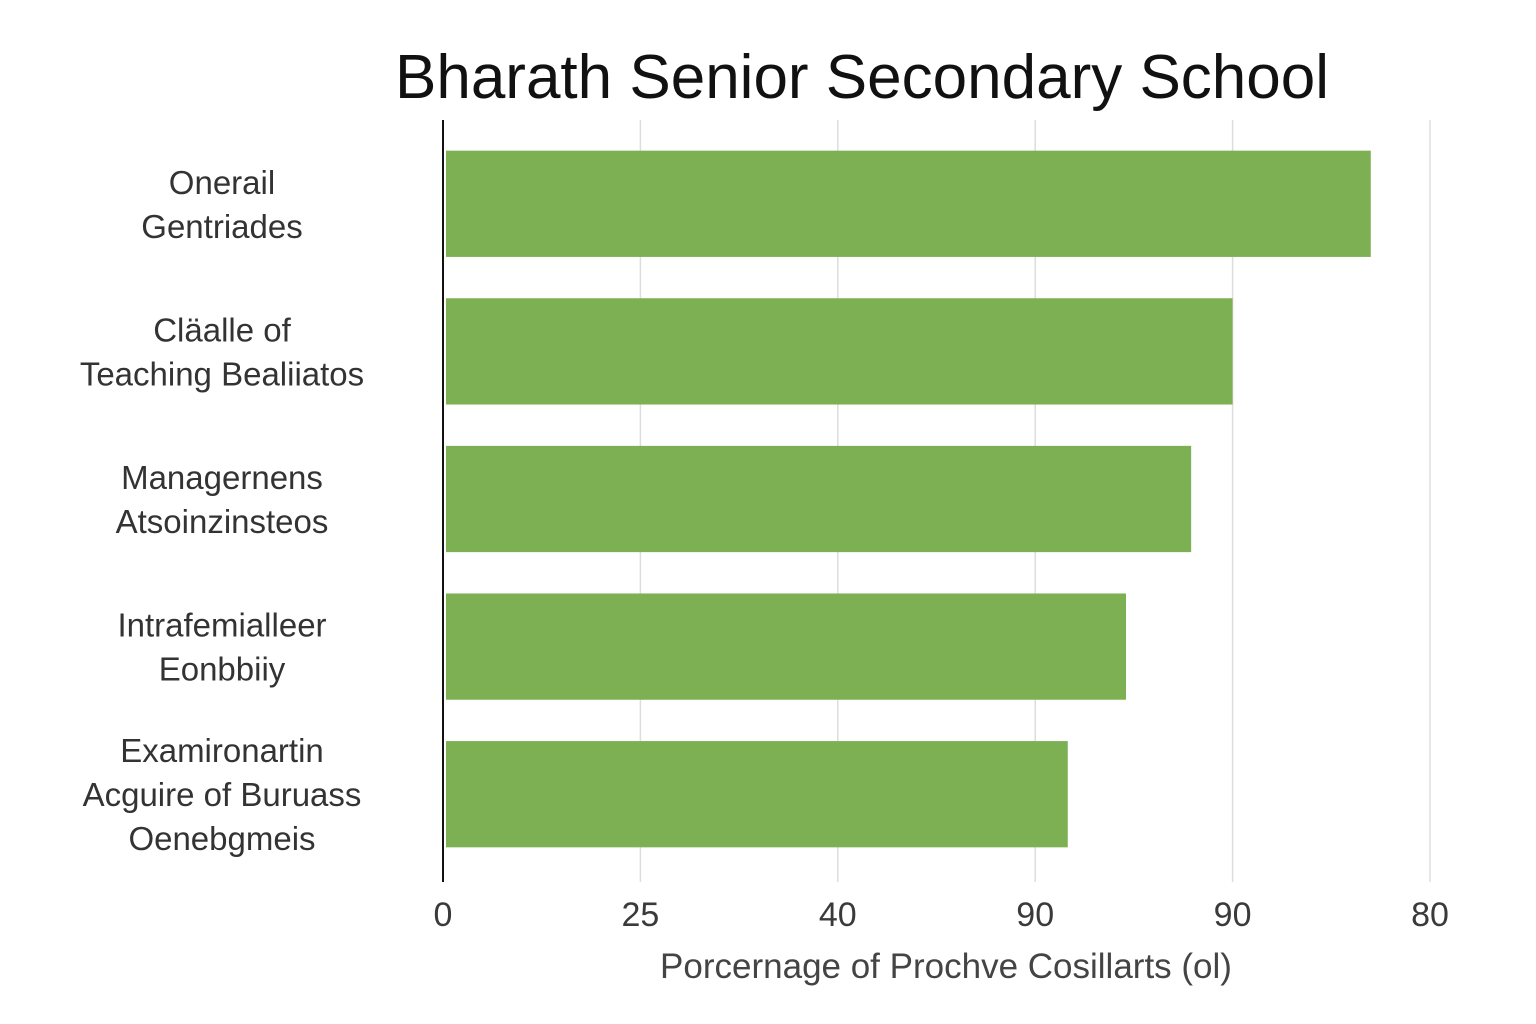 This screenshot has height=1024, width=1536. Describe the element at coordinates (862, 77) in the screenshot. I see `chart-title: Bharath Senior Secondary School` at that location.